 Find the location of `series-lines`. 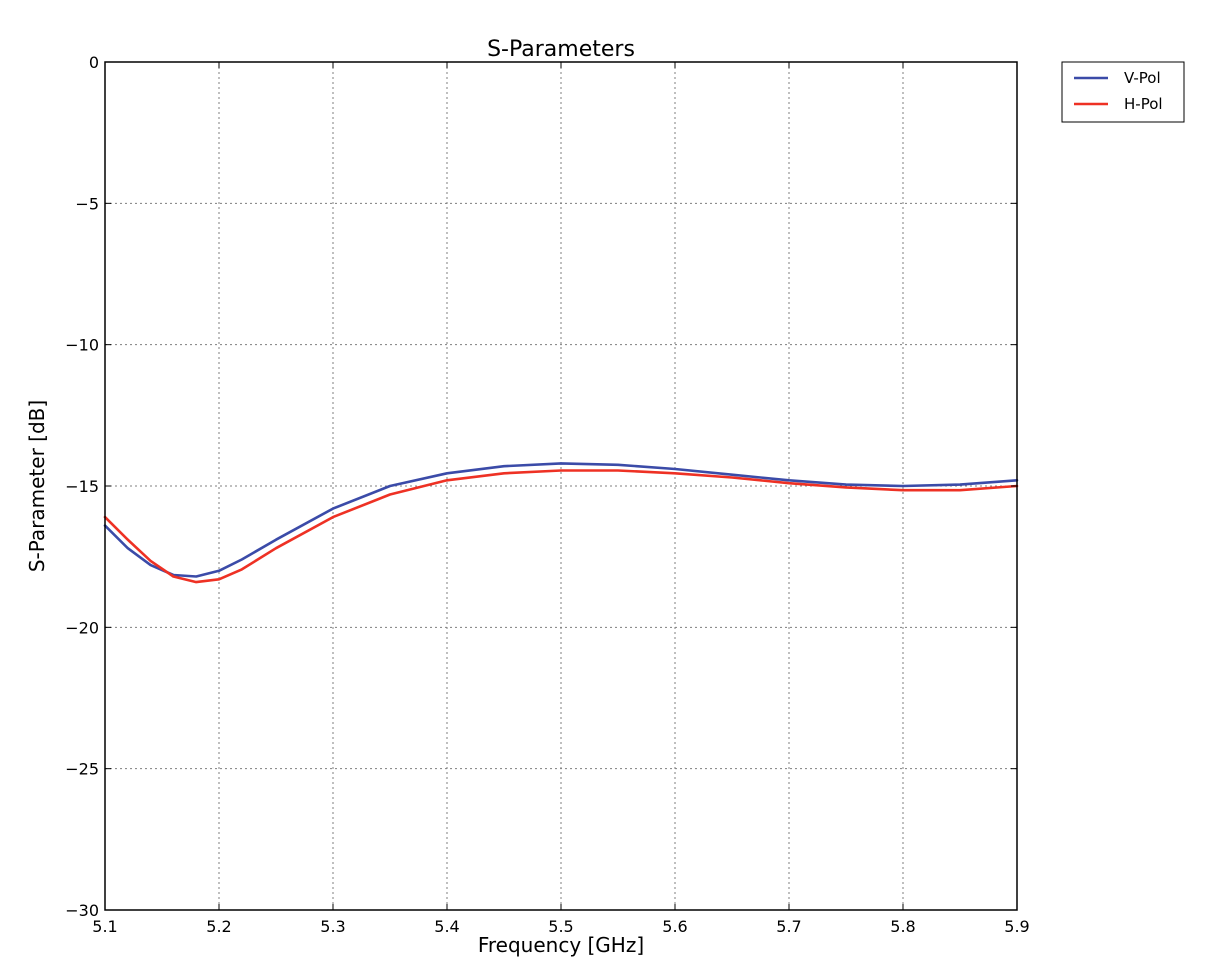

series-lines is located at coordinates (561, 523).